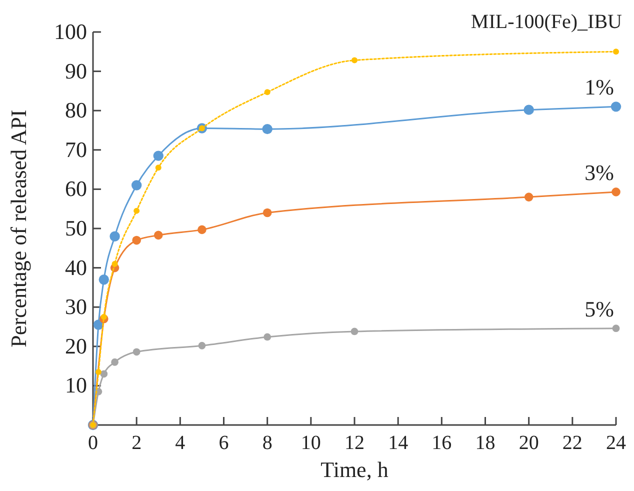 The width and height of the screenshot is (634, 491). I want to click on x-tick-label: 14, so click(398, 443).